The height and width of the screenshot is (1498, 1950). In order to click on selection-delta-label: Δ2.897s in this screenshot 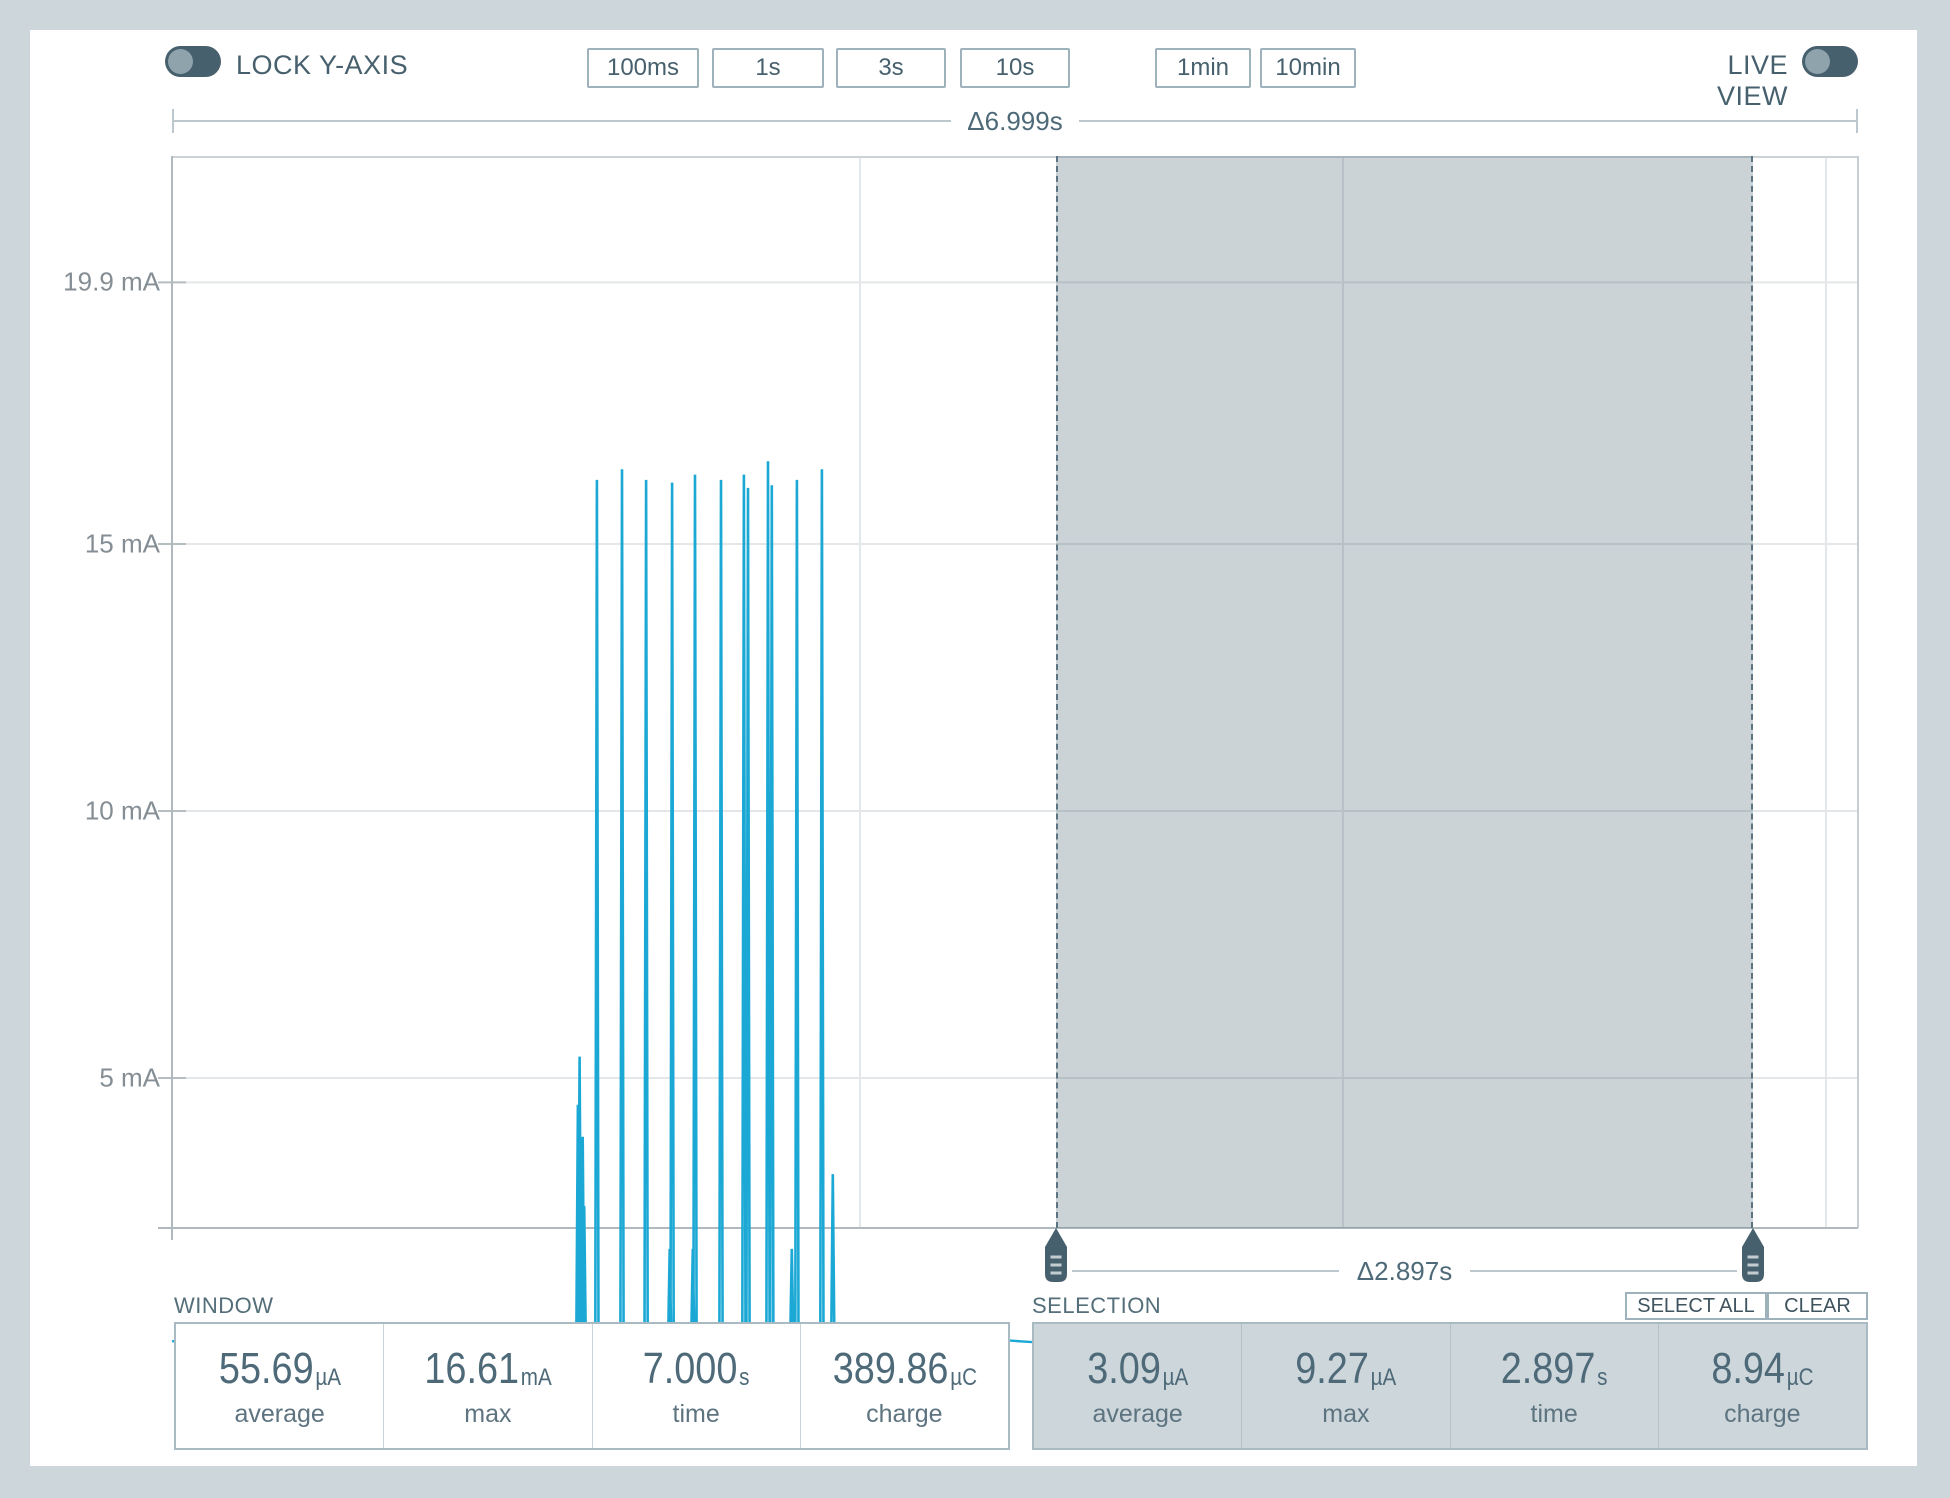, I will do `click(1404, 1270)`.